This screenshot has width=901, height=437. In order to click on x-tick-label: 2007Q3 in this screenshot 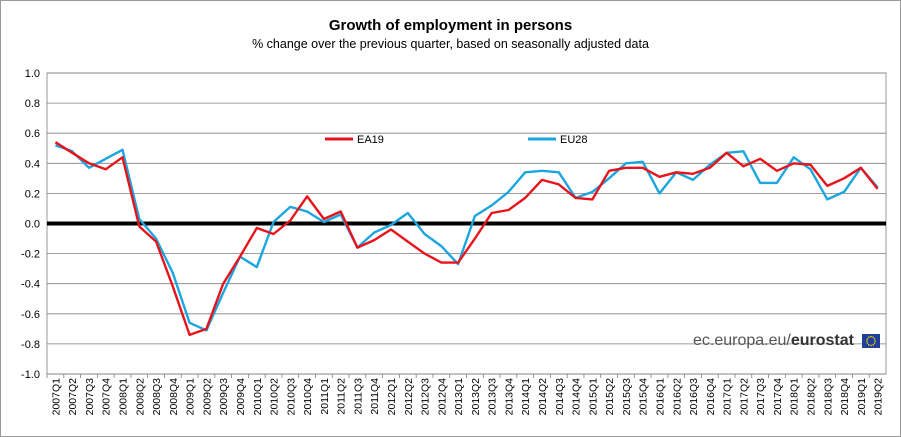, I will do `click(90, 397)`.